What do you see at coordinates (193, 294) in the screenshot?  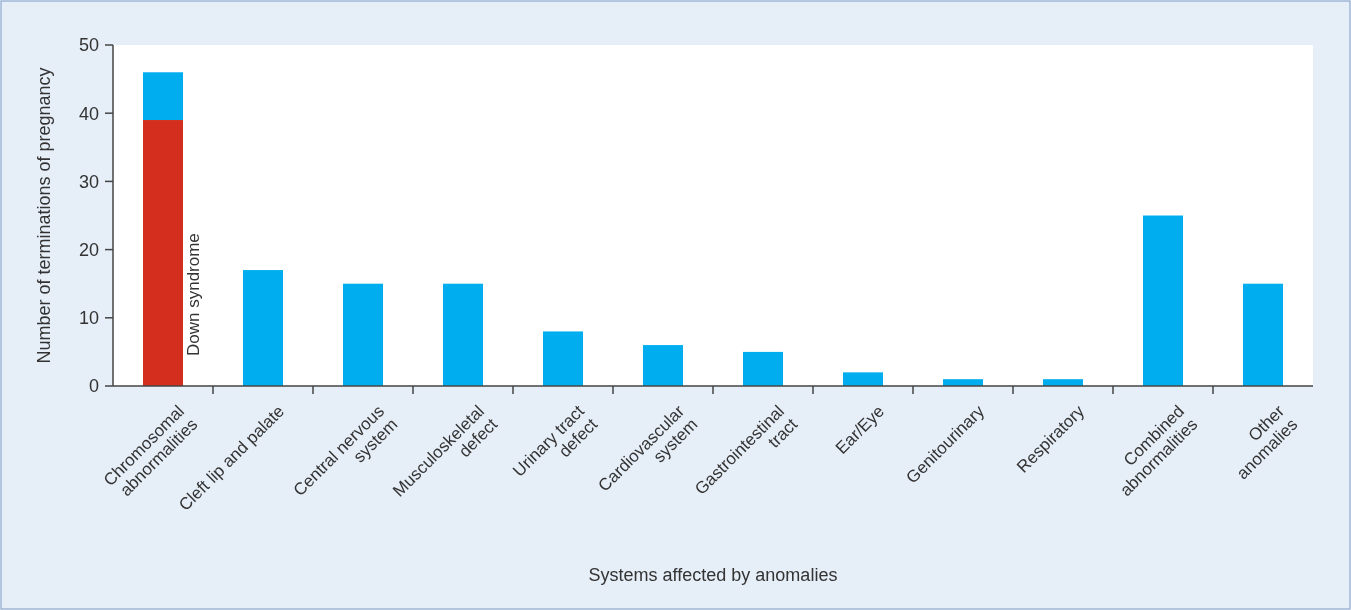 I see `text: Down syndrome` at bounding box center [193, 294].